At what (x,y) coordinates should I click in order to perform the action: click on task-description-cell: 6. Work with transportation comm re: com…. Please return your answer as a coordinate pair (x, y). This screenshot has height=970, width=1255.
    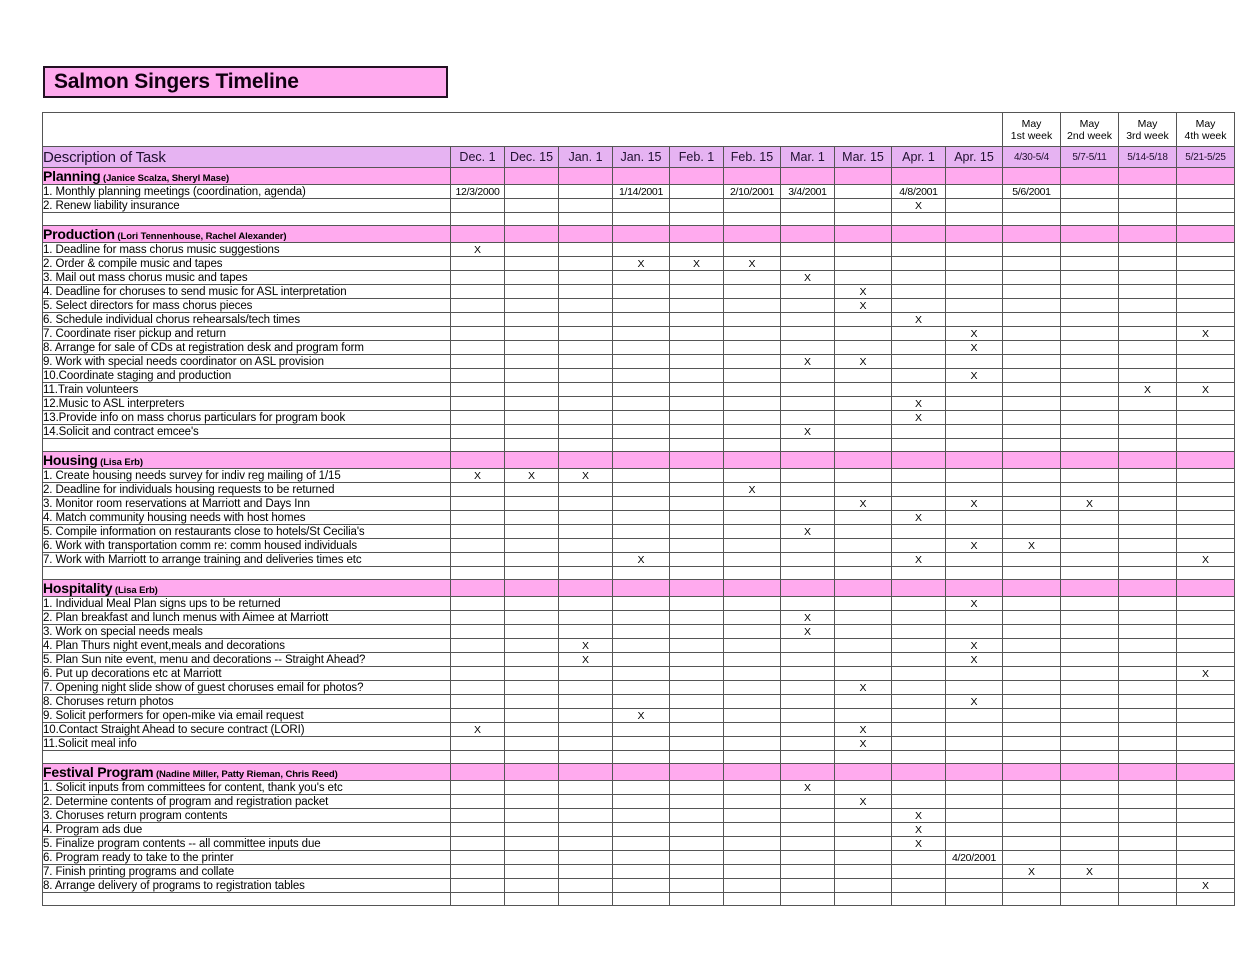
    Looking at the image, I should click on (246, 545).